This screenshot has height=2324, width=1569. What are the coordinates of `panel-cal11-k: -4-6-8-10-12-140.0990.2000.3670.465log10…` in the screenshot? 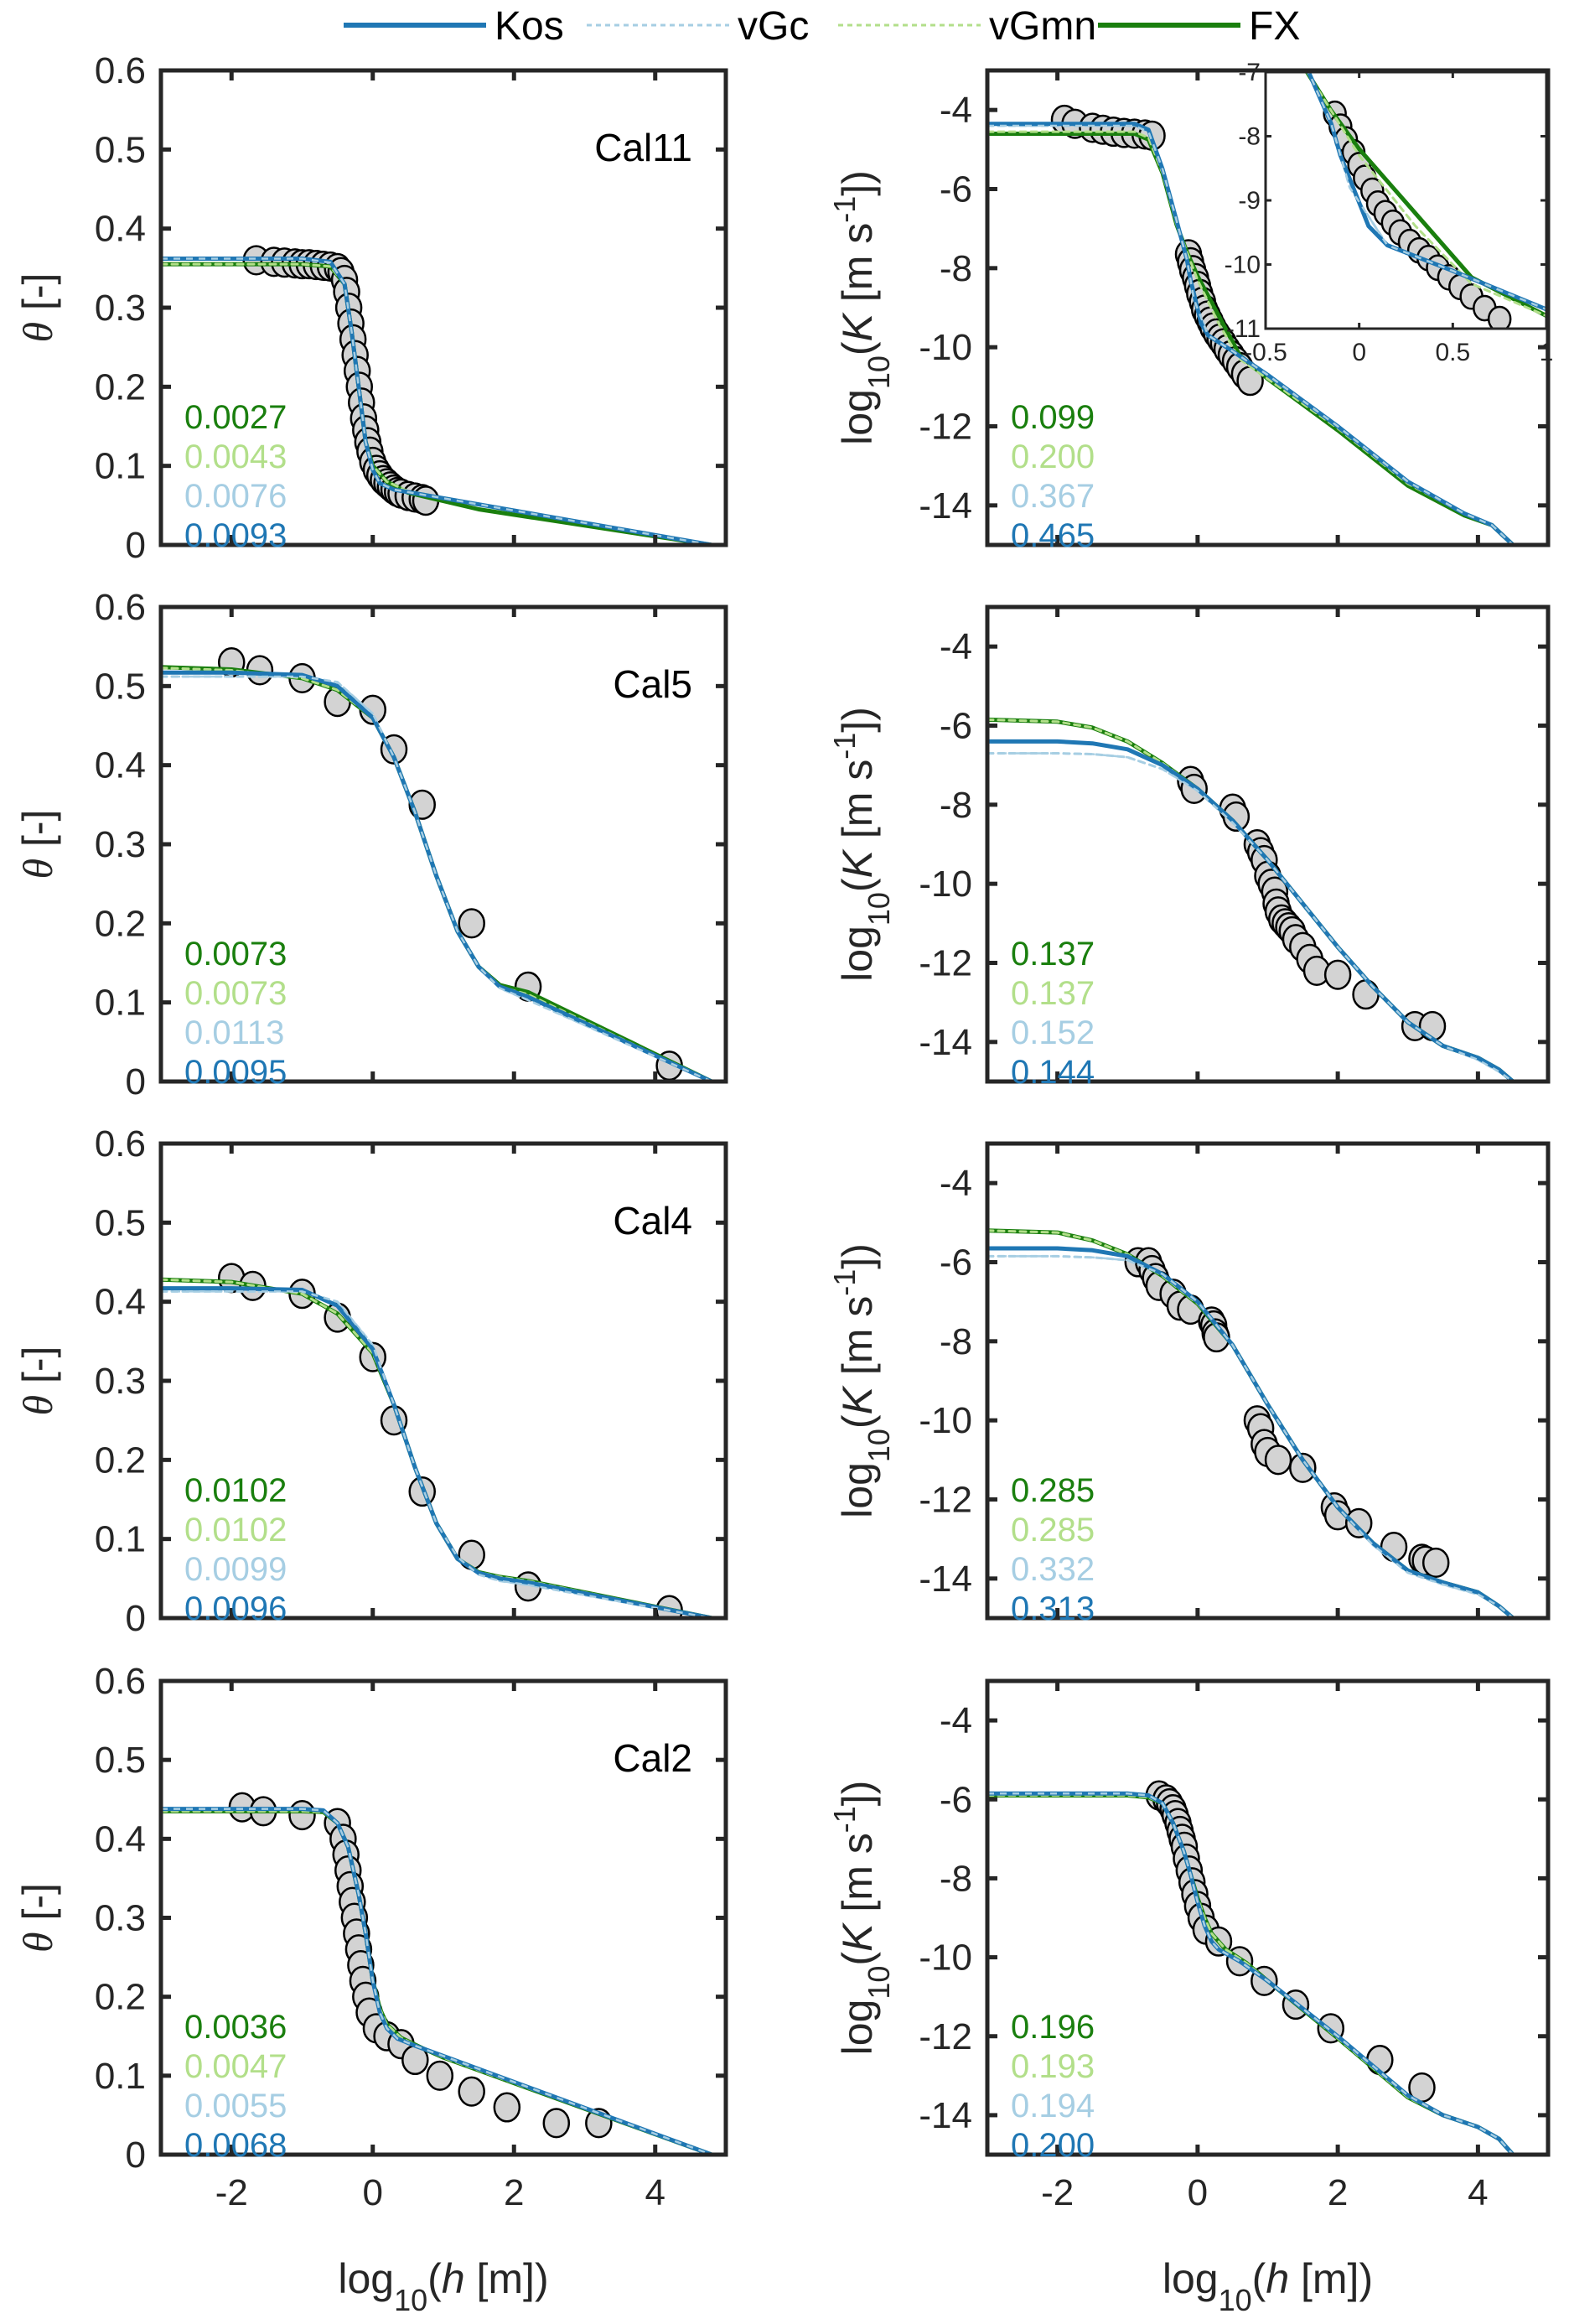 It's located at (1190, 306).